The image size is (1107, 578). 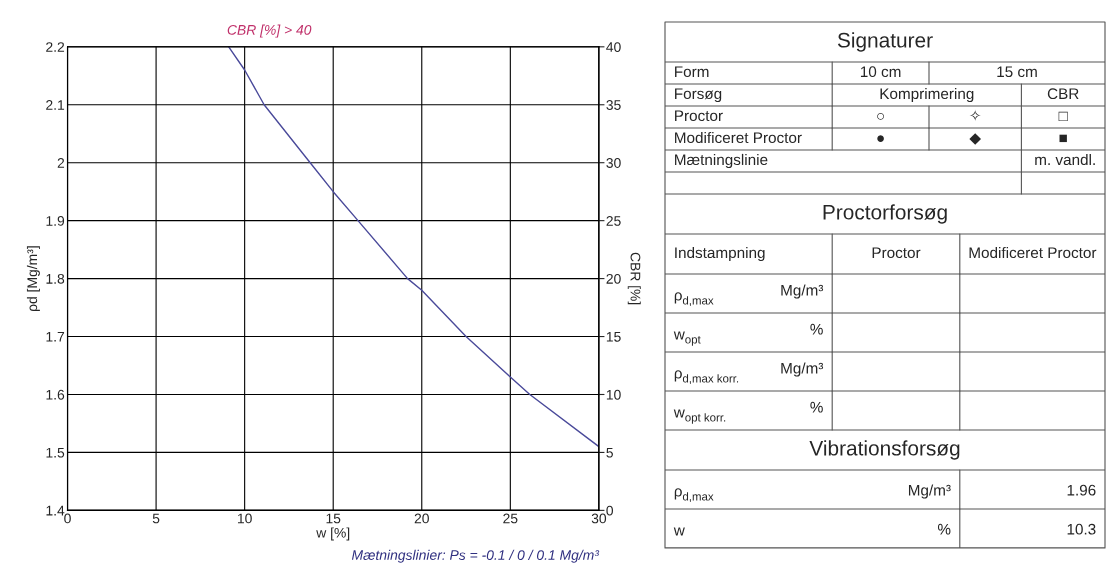 I want to click on x-tick-label: 30, so click(x=599, y=518).